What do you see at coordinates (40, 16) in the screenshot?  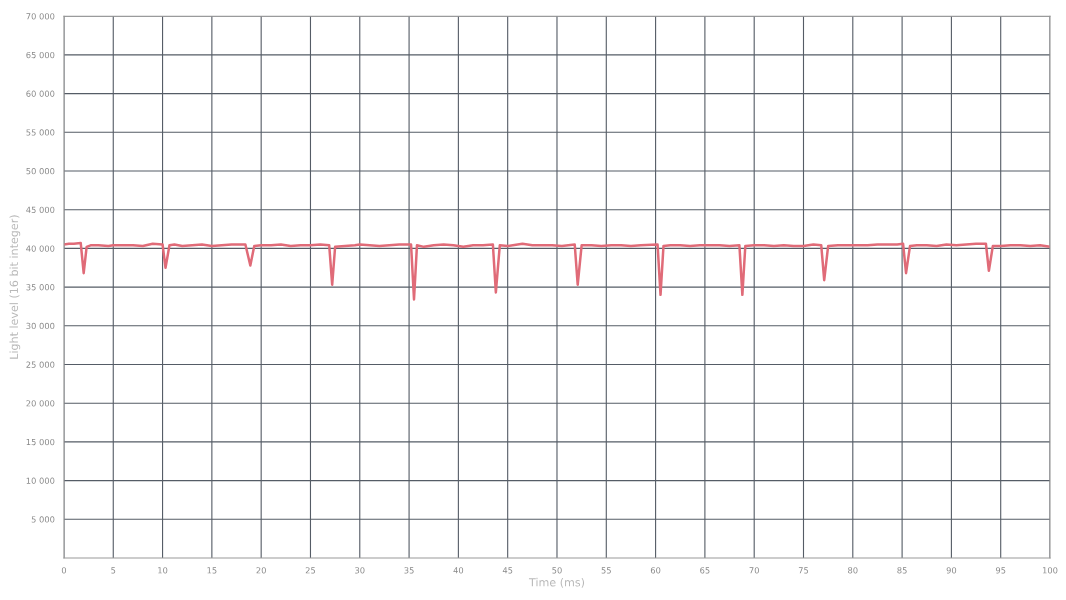 I see `y-tick-label: 70 000` at bounding box center [40, 16].